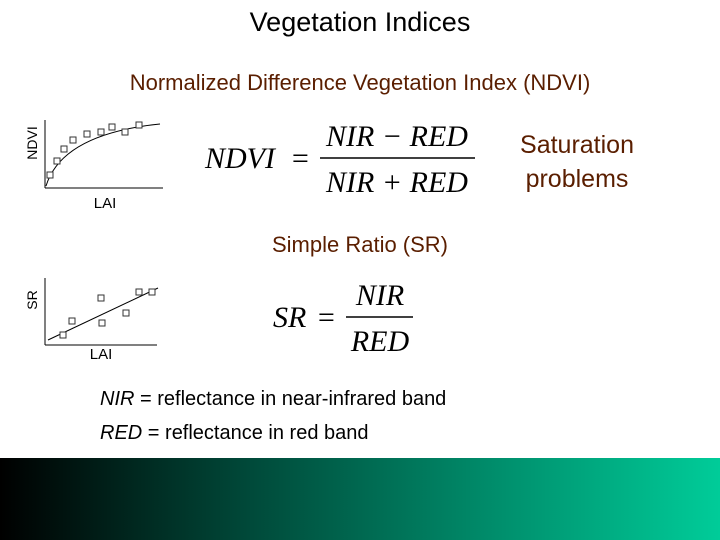  Describe the element at coordinates (396, 182) in the screenshot. I see `formula-denominator: NIR + RED` at that location.